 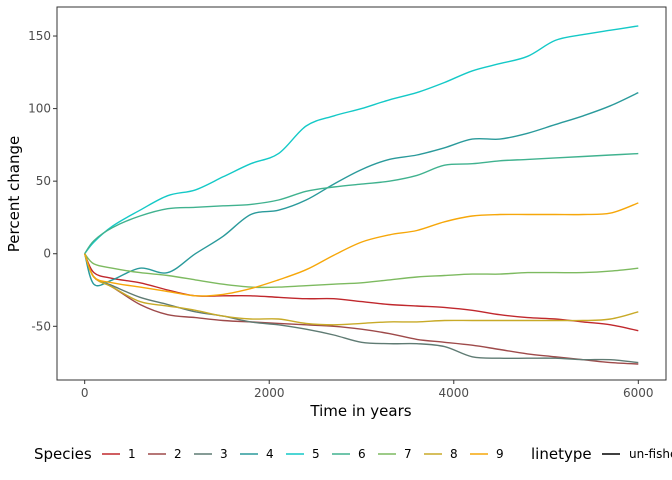 I want to click on y-axis-title: Percent change, so click(x=14, y=194).